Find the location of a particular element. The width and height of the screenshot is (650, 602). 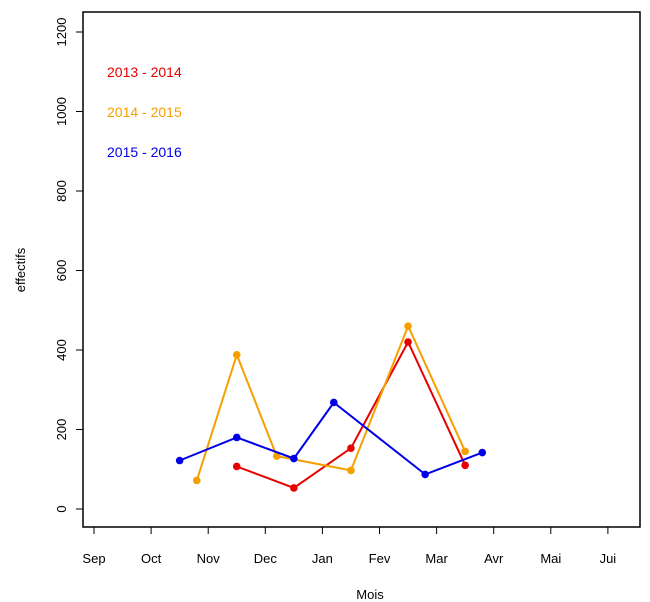

y-axis-title: effectifs is located at coordinates (20, 269).